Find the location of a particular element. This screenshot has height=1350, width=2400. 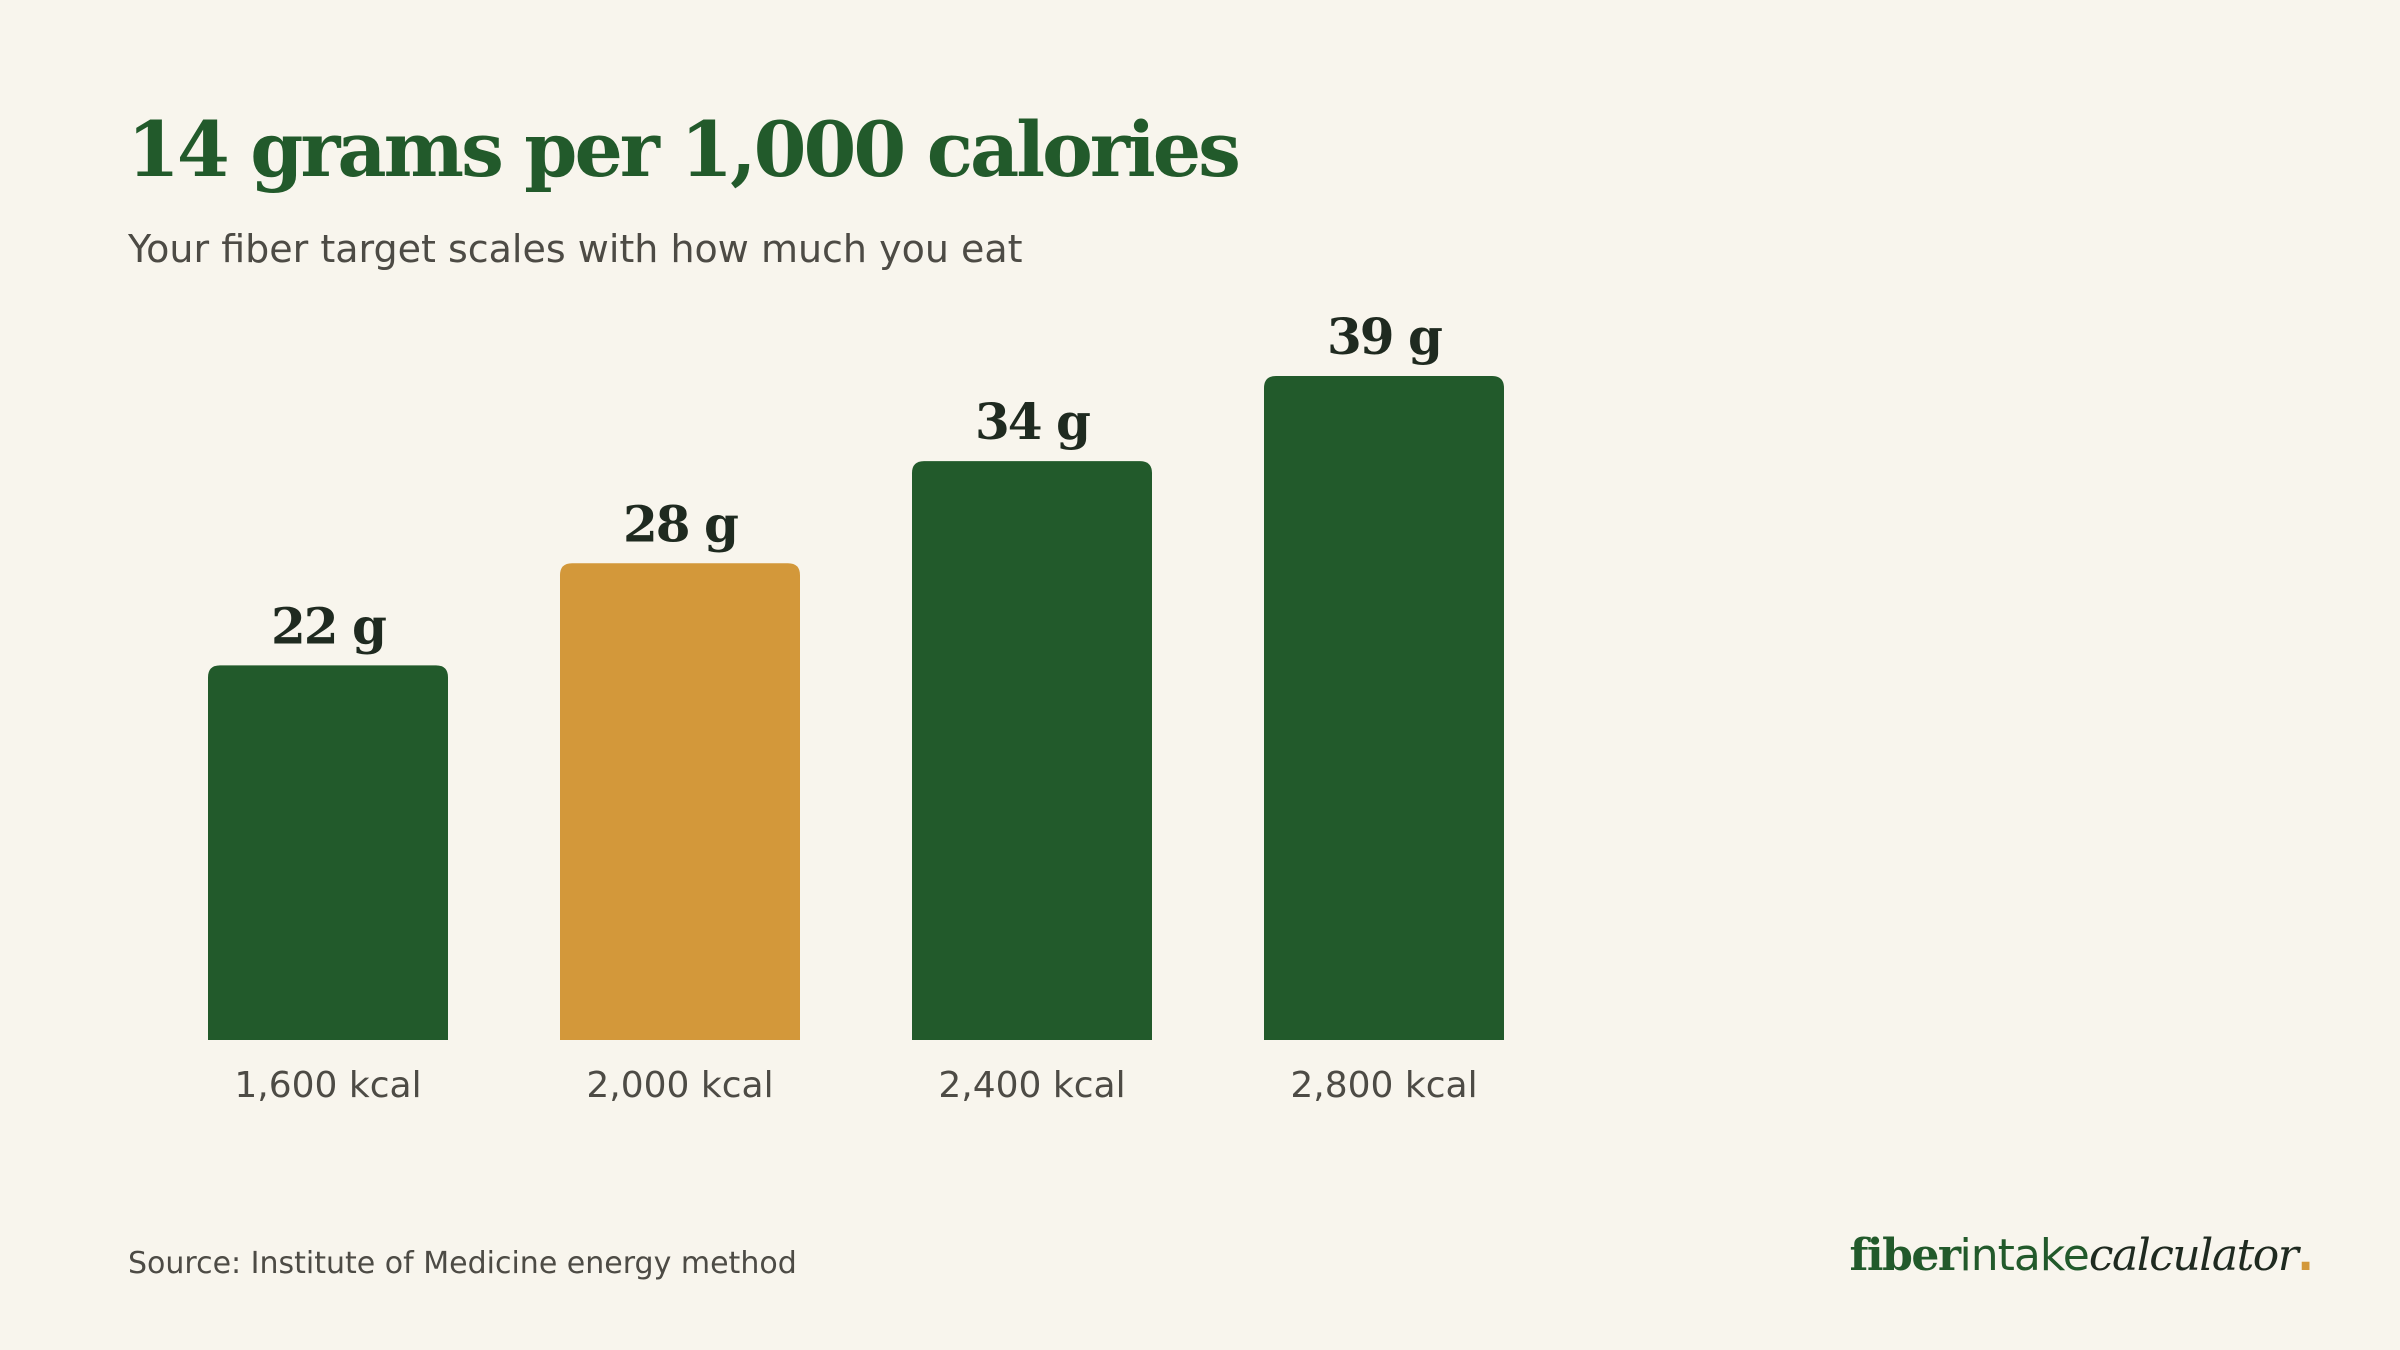

category-label: 2,000 kcal is located at coordinates (679, 1085).